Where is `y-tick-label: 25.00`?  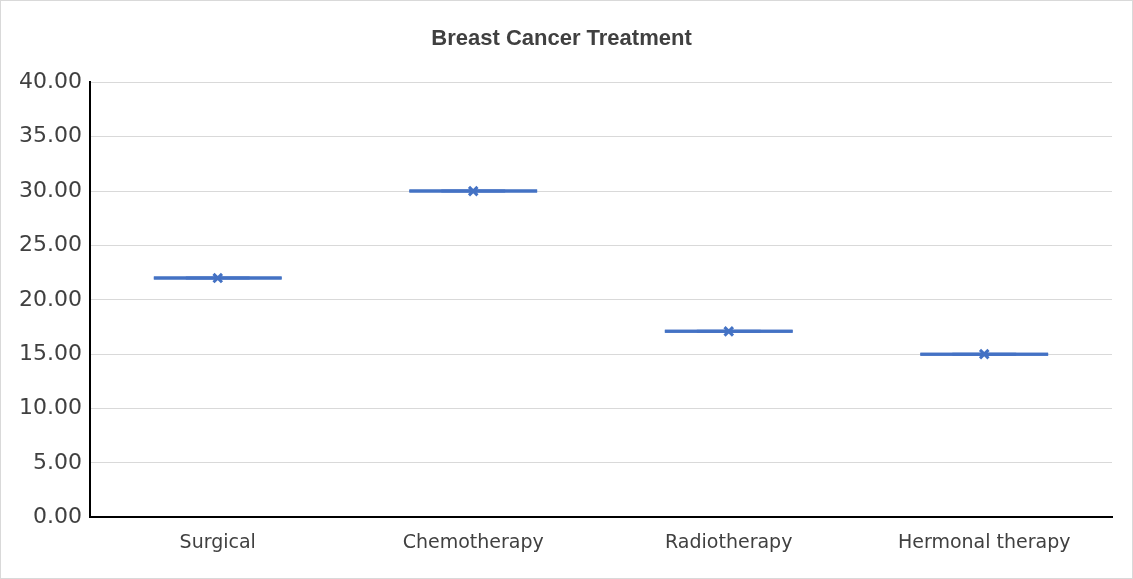
y-tick-label: 25.00 is located at coordinates (50, 244).